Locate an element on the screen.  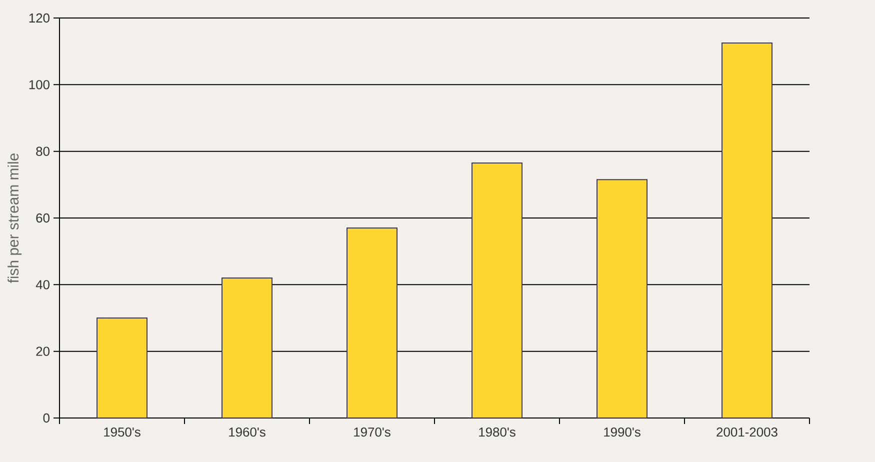
y-axis-title: fish per stream mile is located at coordinates (15, 218).